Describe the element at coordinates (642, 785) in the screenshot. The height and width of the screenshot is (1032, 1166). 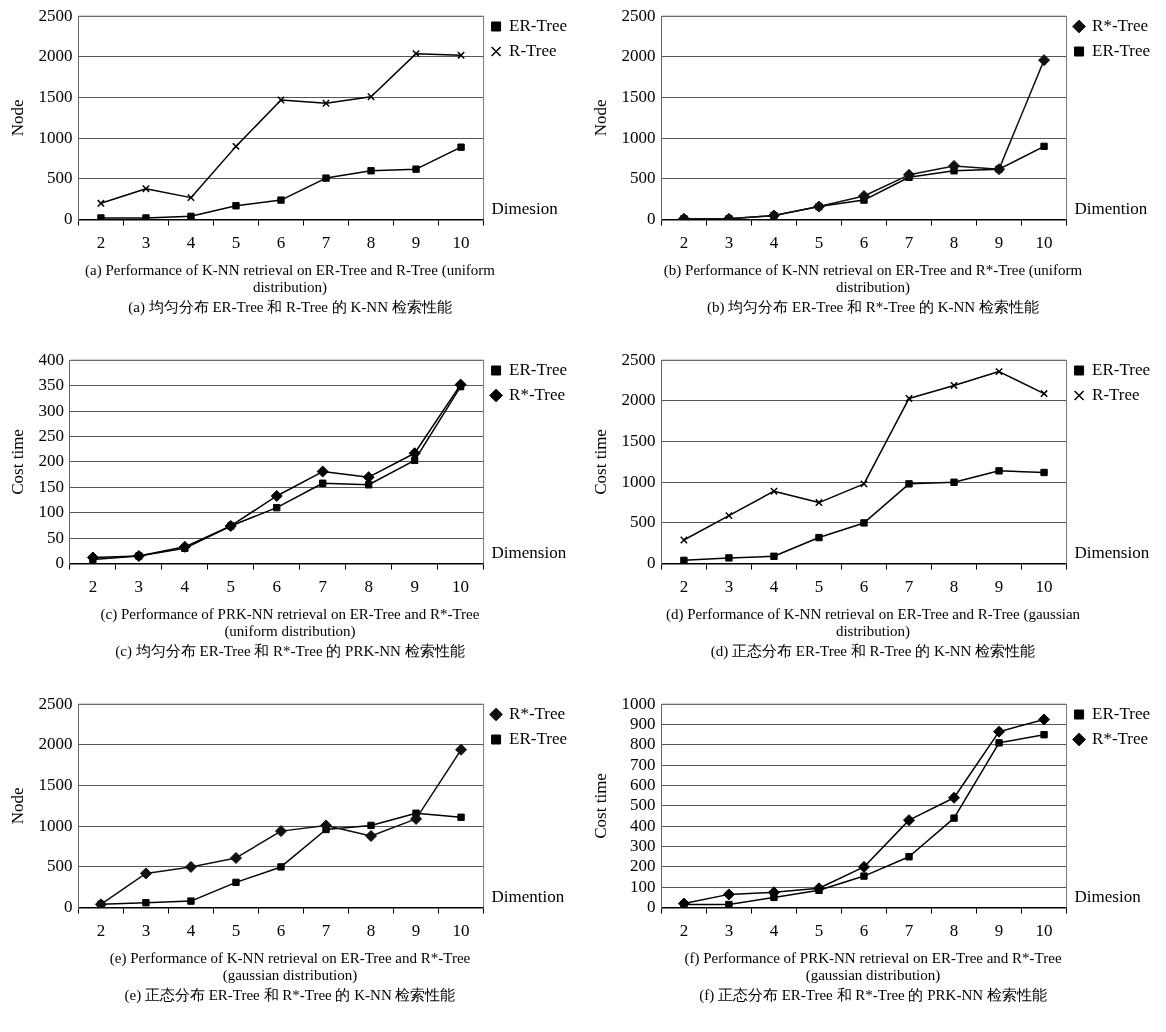
I see `y-tick-label: 600` at that location.